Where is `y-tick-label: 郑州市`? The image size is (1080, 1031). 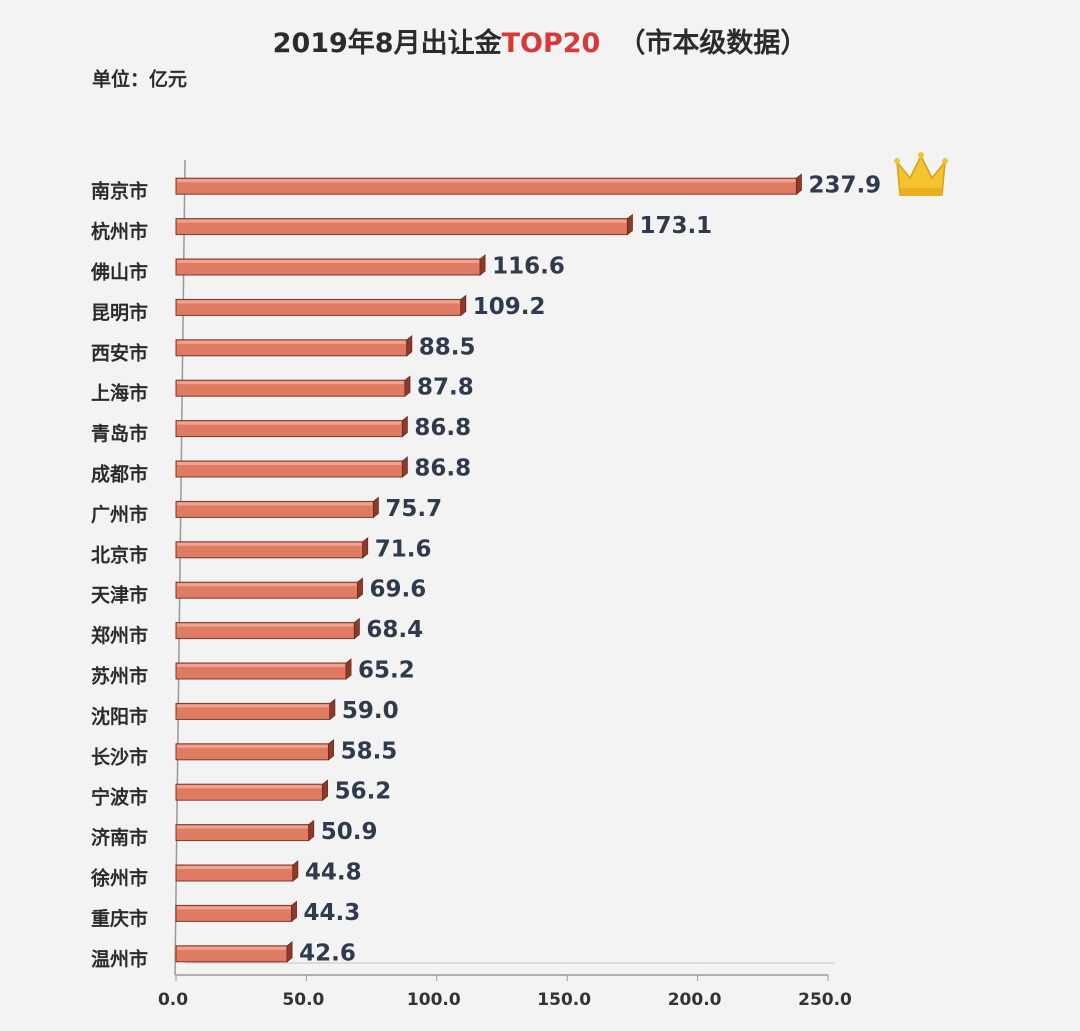 y-tick-label: 郑州市 is located at coordinates (119, 635).